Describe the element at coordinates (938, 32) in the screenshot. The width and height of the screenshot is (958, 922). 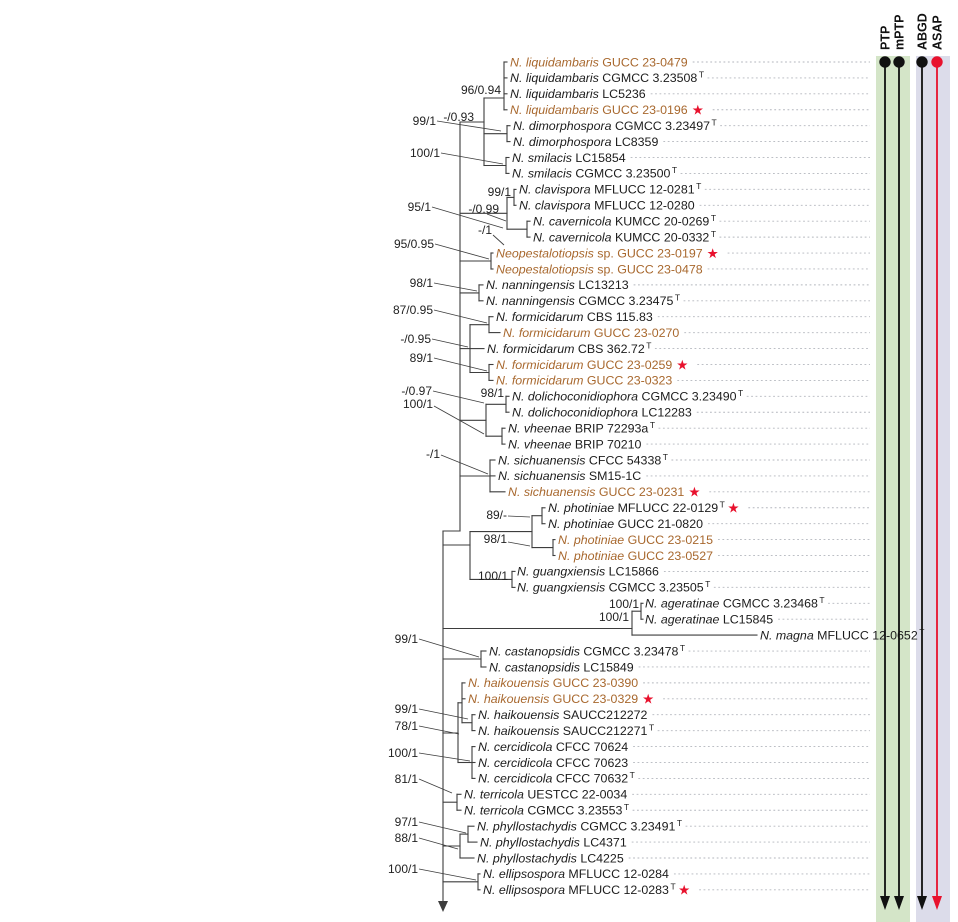
I see `method-label: ASAP` at that location.